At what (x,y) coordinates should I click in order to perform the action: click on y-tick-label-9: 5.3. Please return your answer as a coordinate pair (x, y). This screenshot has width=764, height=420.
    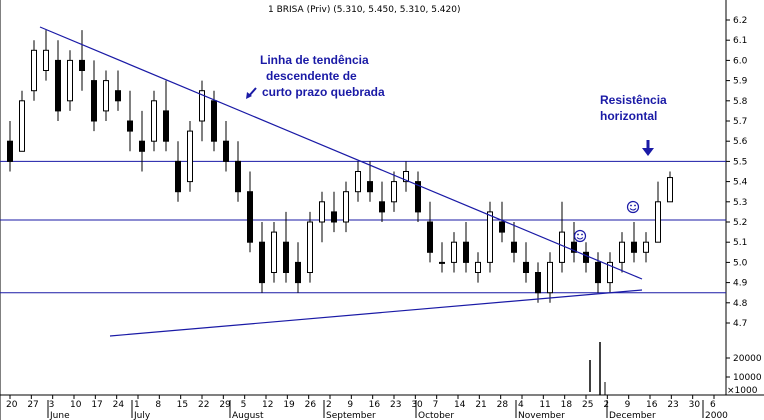
    Looking at the image, I should click on (740, 203).